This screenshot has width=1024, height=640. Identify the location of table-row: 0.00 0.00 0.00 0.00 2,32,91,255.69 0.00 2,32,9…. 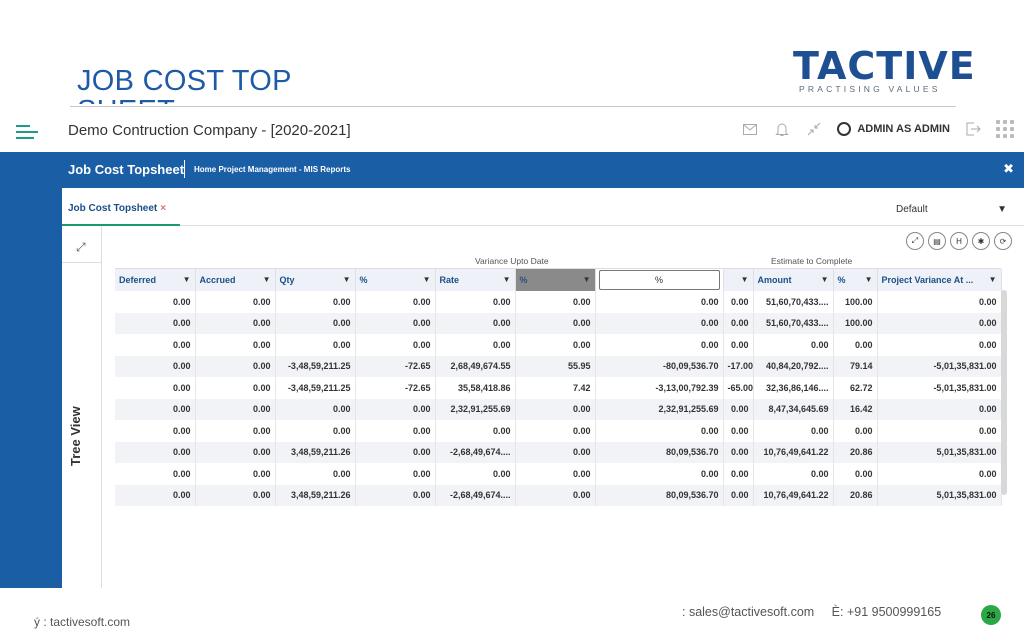
(558, 409).